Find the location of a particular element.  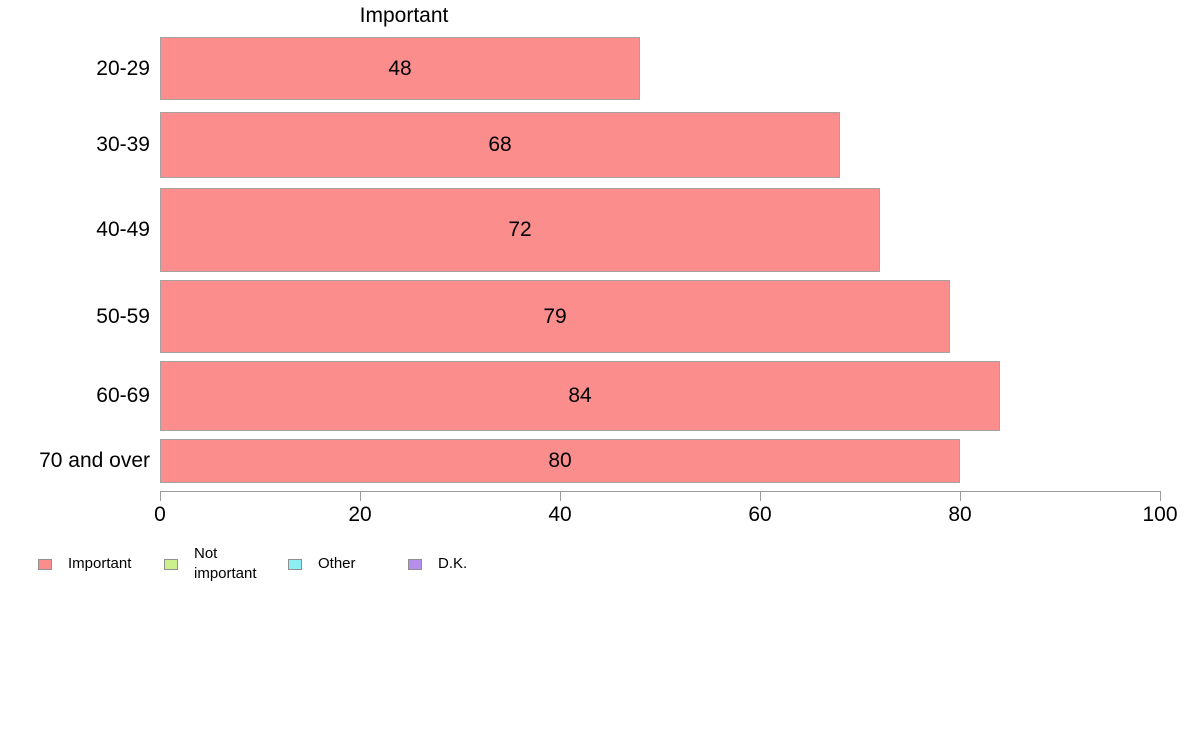

legend-item-important: Important is located at coordinates (84, 564).